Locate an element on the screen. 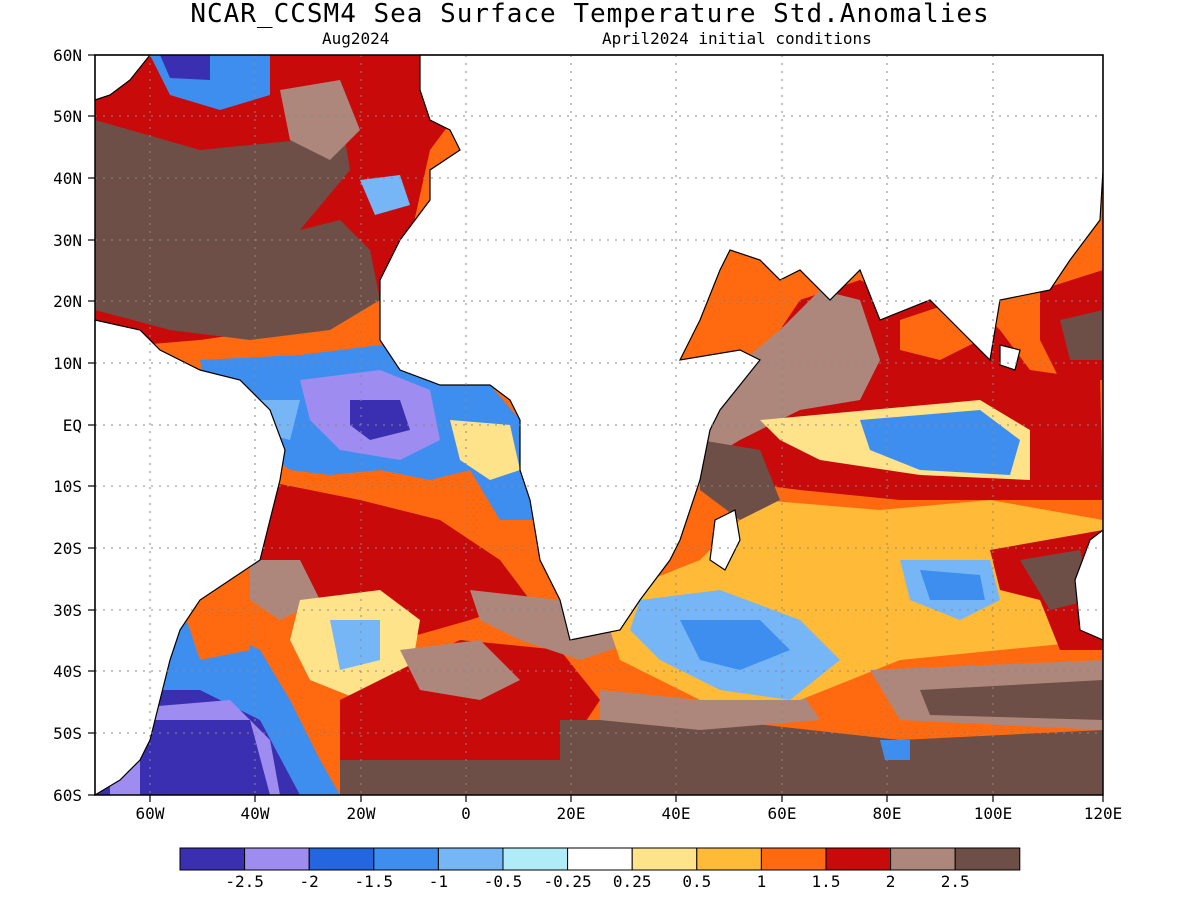 The height and width of the screenshot is (900, 1200). lat-label-30n: 30N is located at coordinates (67, 240).